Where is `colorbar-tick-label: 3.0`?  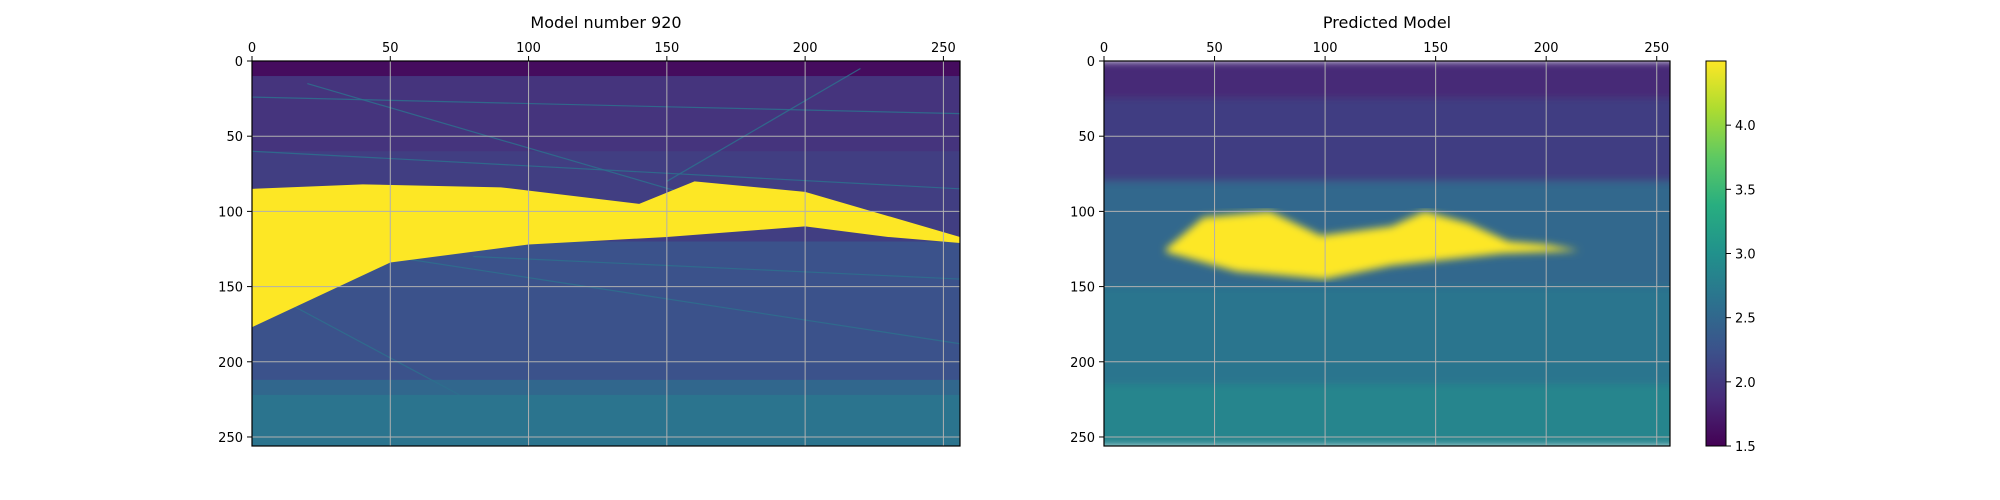 colorbar-tick-label: 3.0 is located at coordinates (1745, 255).